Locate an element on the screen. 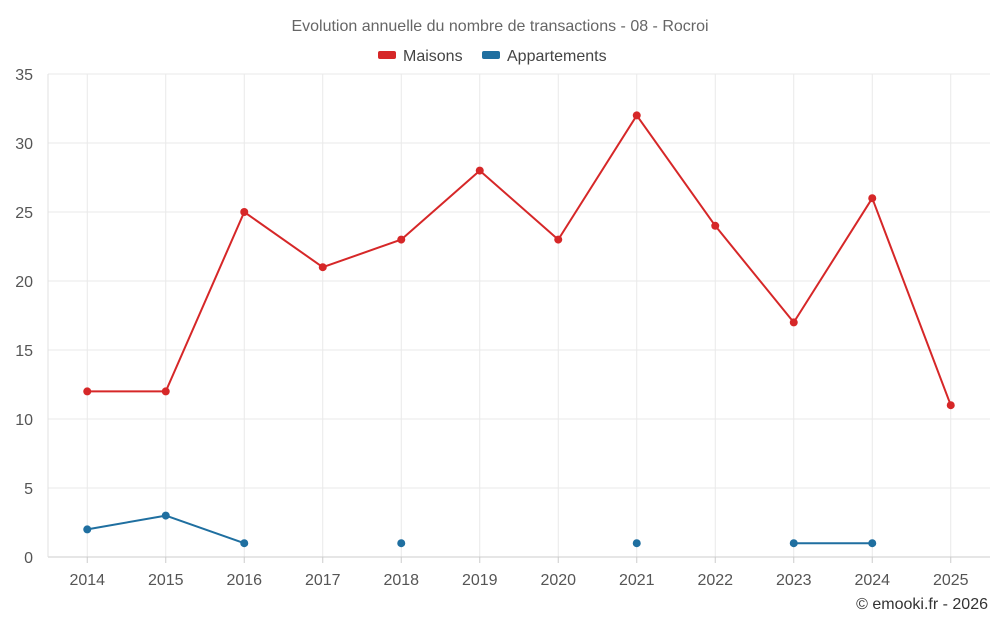 The image size is (1000, 625). credit-text: © emooki.fr - 2026 is located at coordinates (922, 604).